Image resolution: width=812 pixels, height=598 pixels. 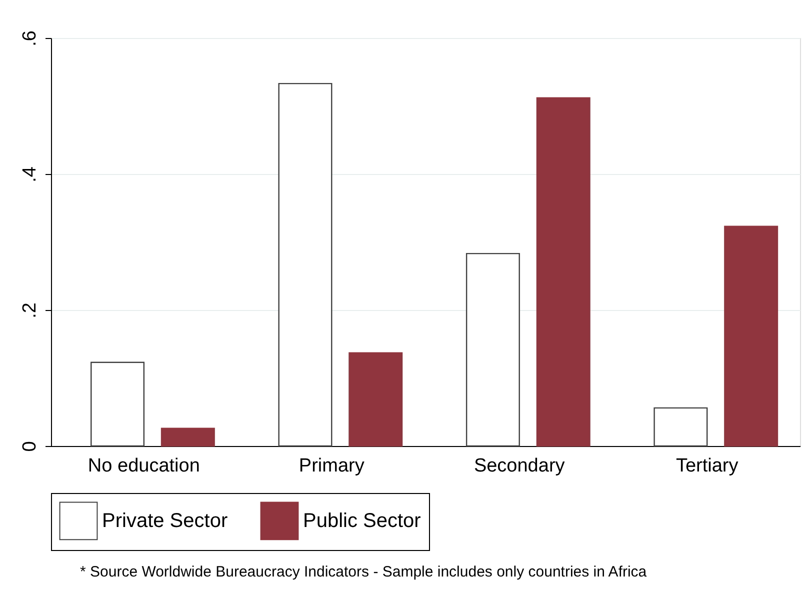 I want to click on text: * Source Worldwide Bureaucracy Indicators - Sample includes only countries in Africa, so click(x=364, y=572).